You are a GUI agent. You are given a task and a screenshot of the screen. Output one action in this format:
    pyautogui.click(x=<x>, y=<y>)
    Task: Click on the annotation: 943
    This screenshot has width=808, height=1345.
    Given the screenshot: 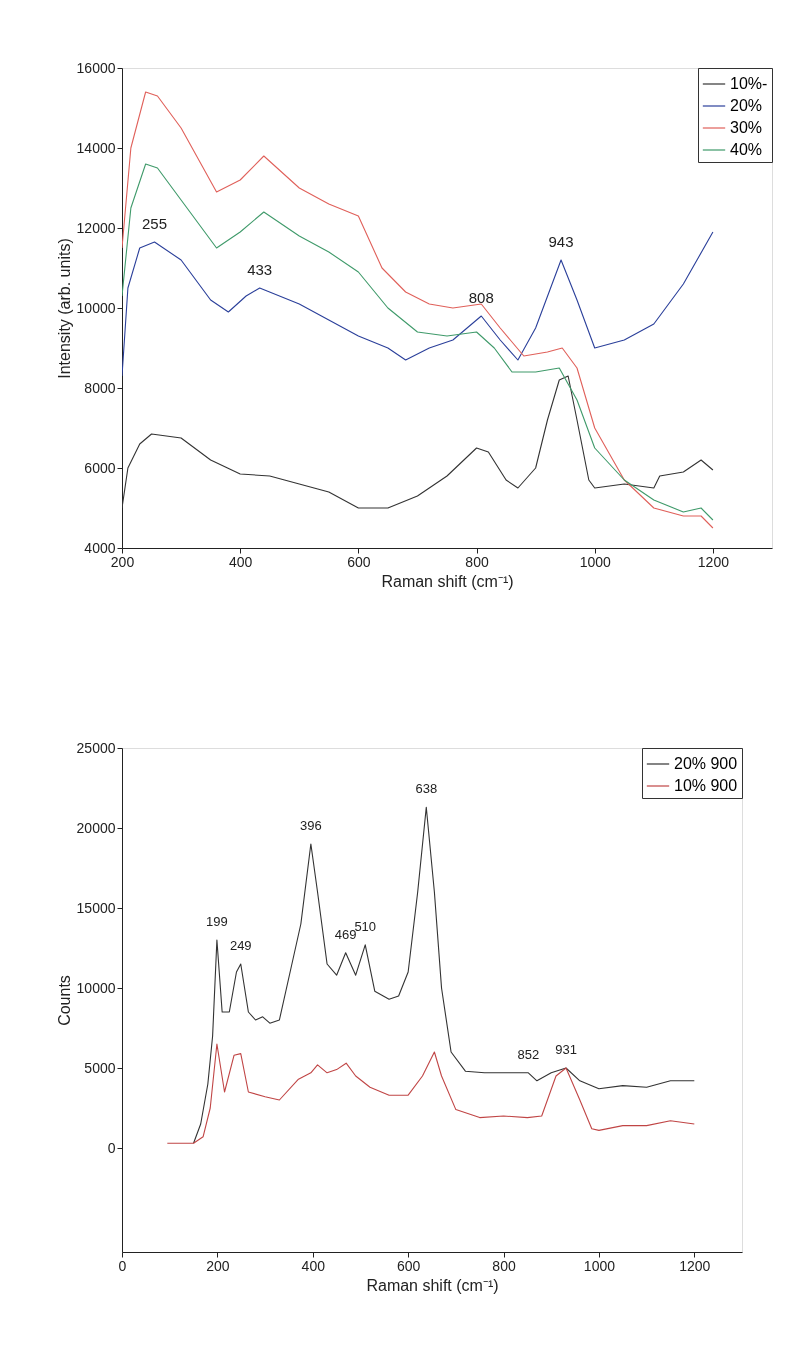 What is the action you would take?
    pyautogui.click(x=561, y=241)
    